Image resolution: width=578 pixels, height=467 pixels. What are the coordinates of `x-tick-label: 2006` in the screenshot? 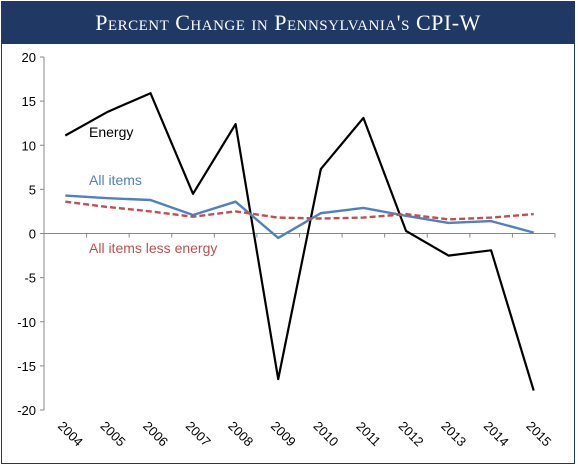 It's located at (155, 433).